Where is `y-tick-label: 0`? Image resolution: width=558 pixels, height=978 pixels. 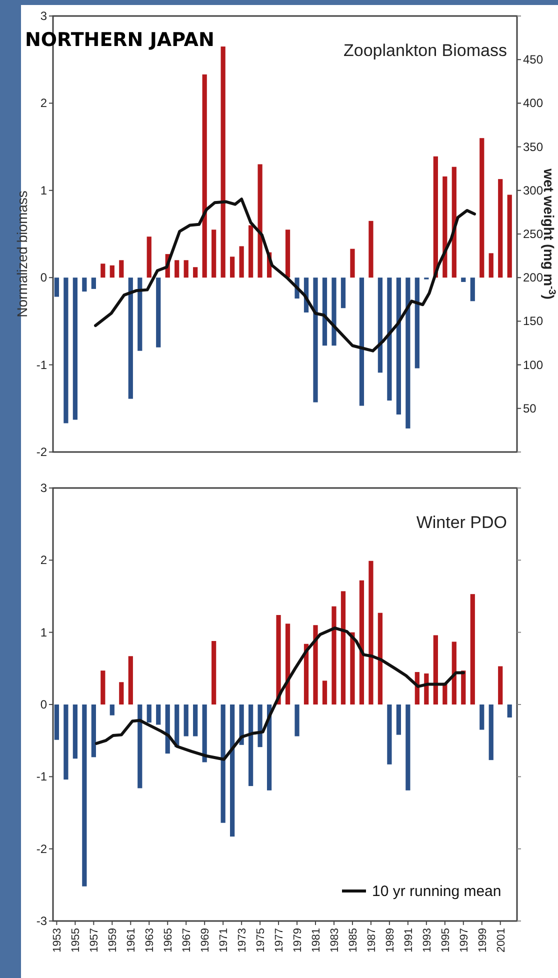
y-tick-label: 0 is located at coordinates (44, 277).